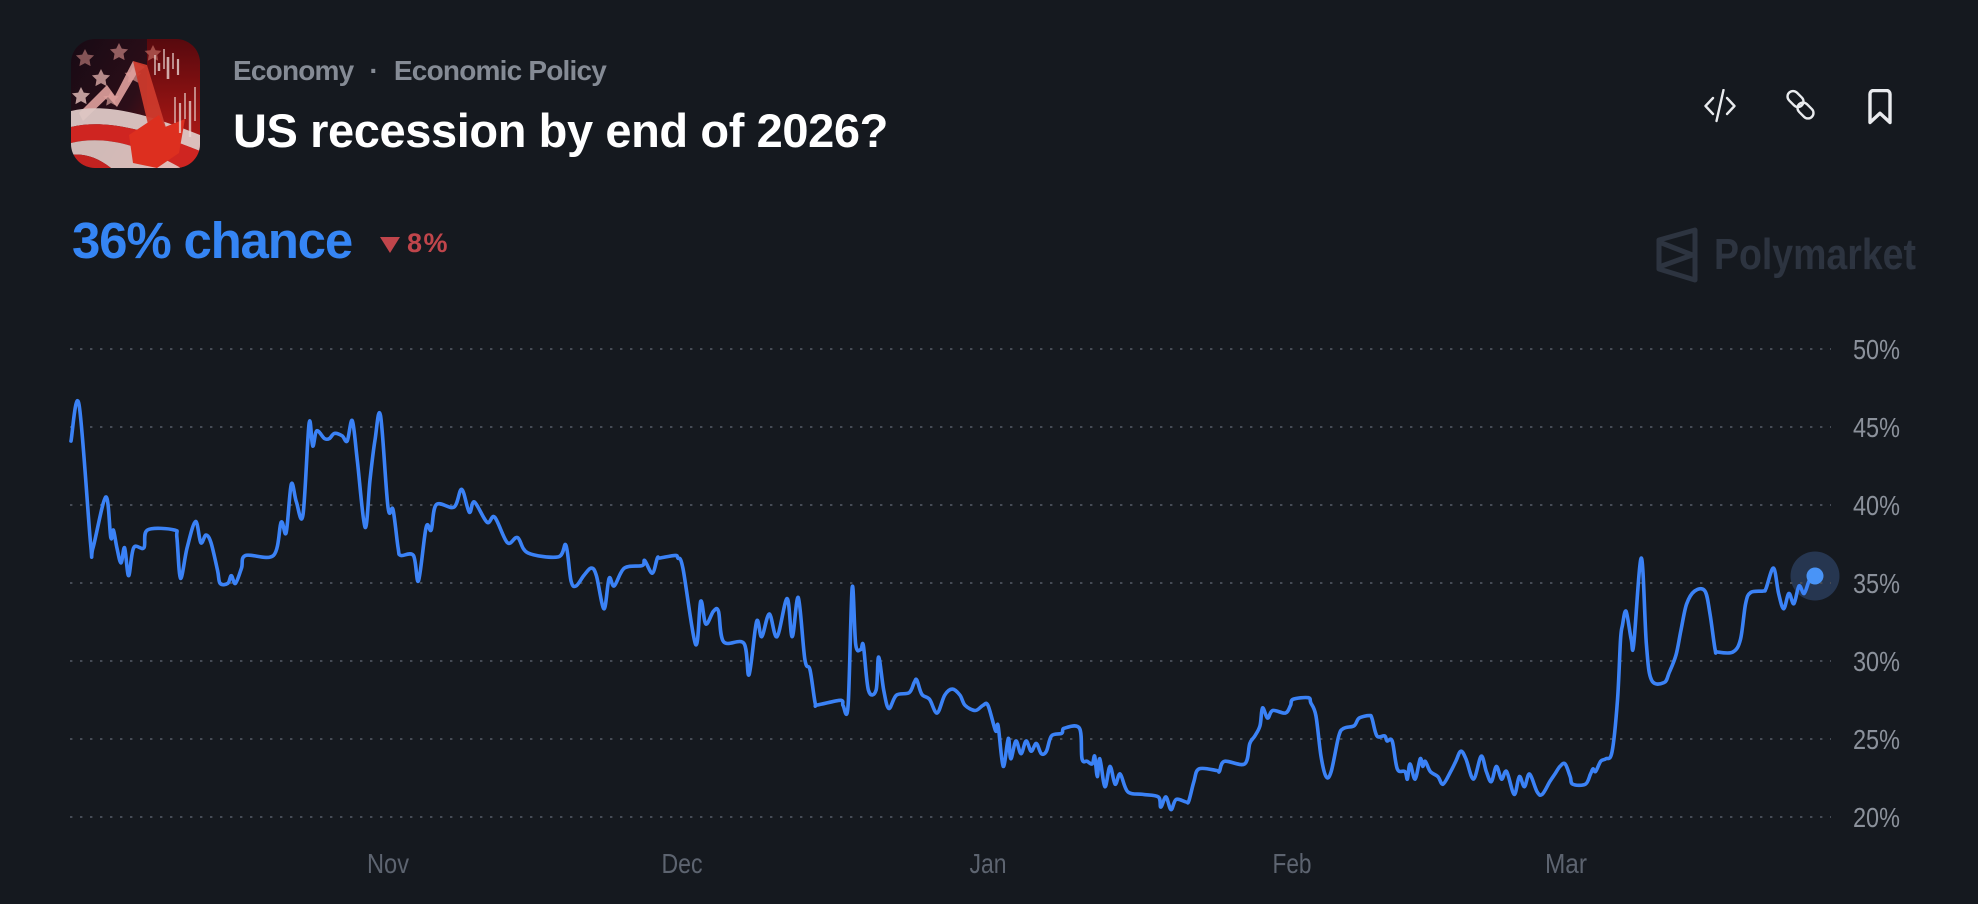  Describe the element at coordinates (1876, 583) in the screenshot. I see `svg-text: 35%` at that location.